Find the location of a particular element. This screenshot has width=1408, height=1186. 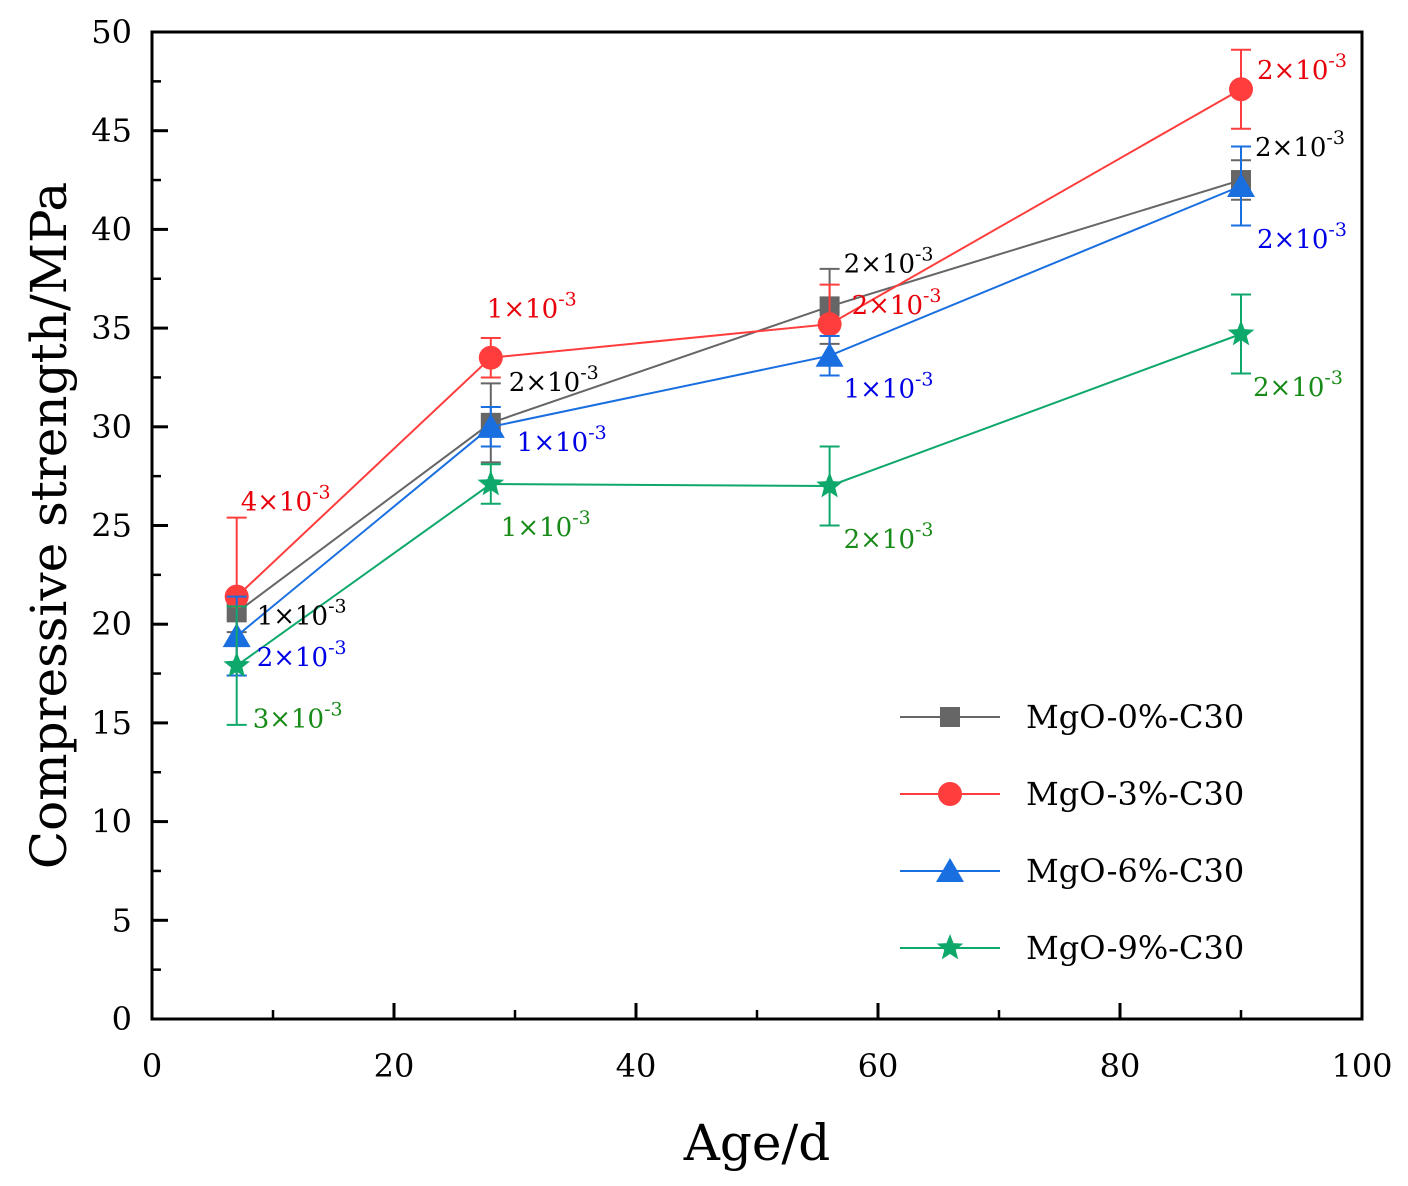

x-tick-label: 100 is located at coordinates (1361, 1066).